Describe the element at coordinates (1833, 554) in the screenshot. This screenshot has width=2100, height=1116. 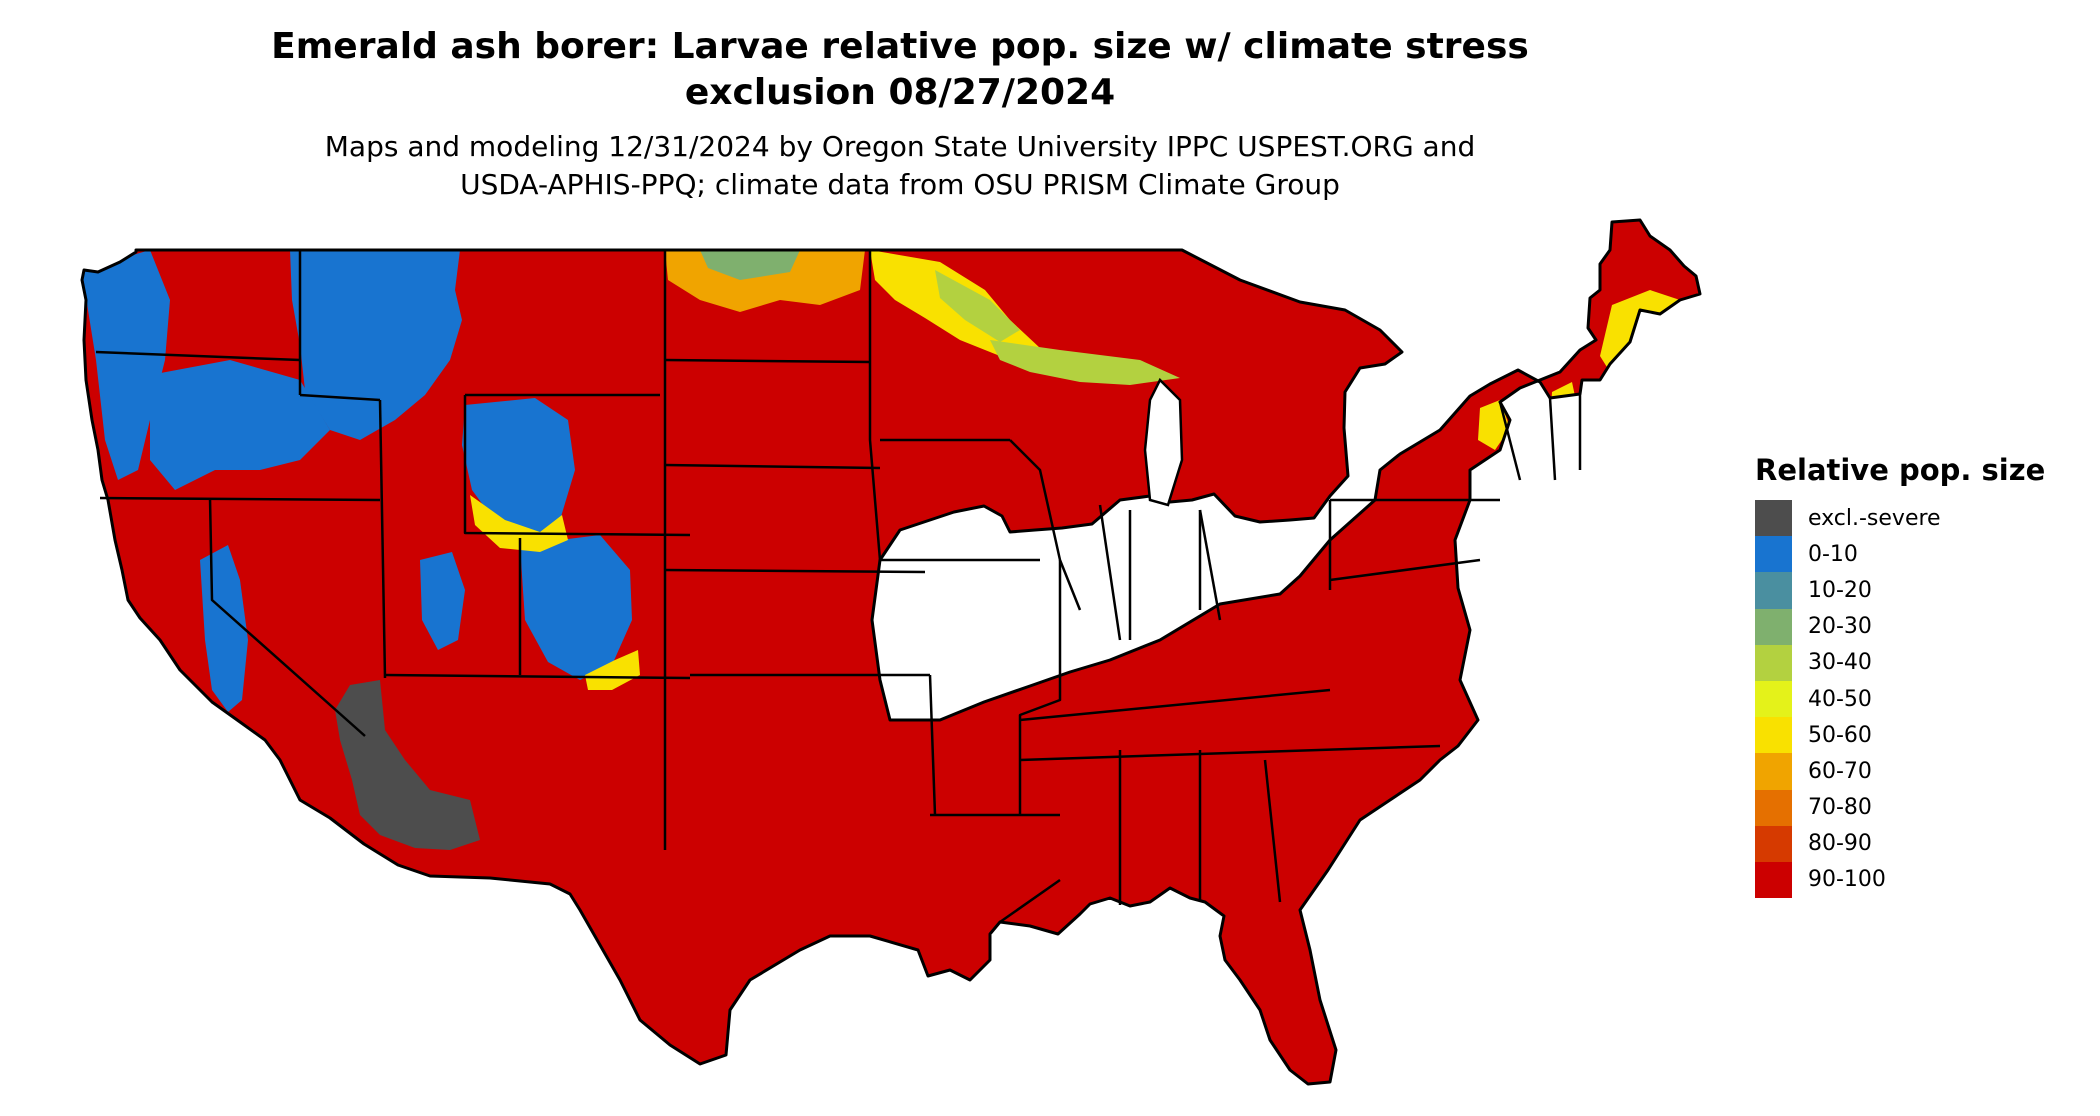
I see `legend-label: 0-10` at that location.